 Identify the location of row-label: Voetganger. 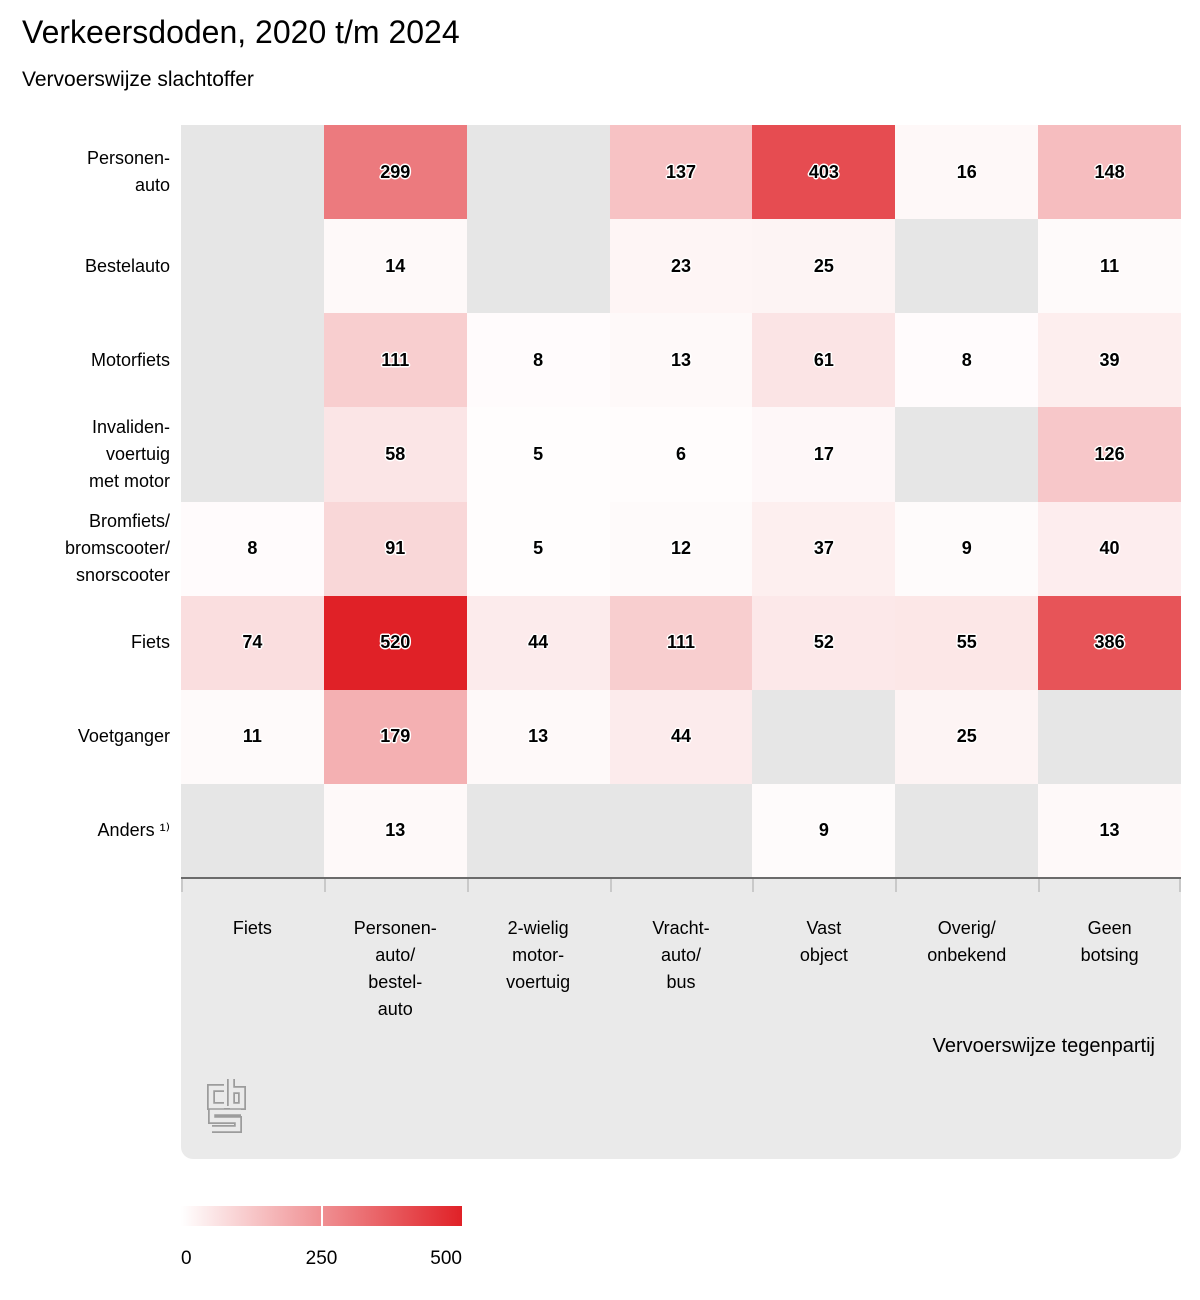
(123, 736).